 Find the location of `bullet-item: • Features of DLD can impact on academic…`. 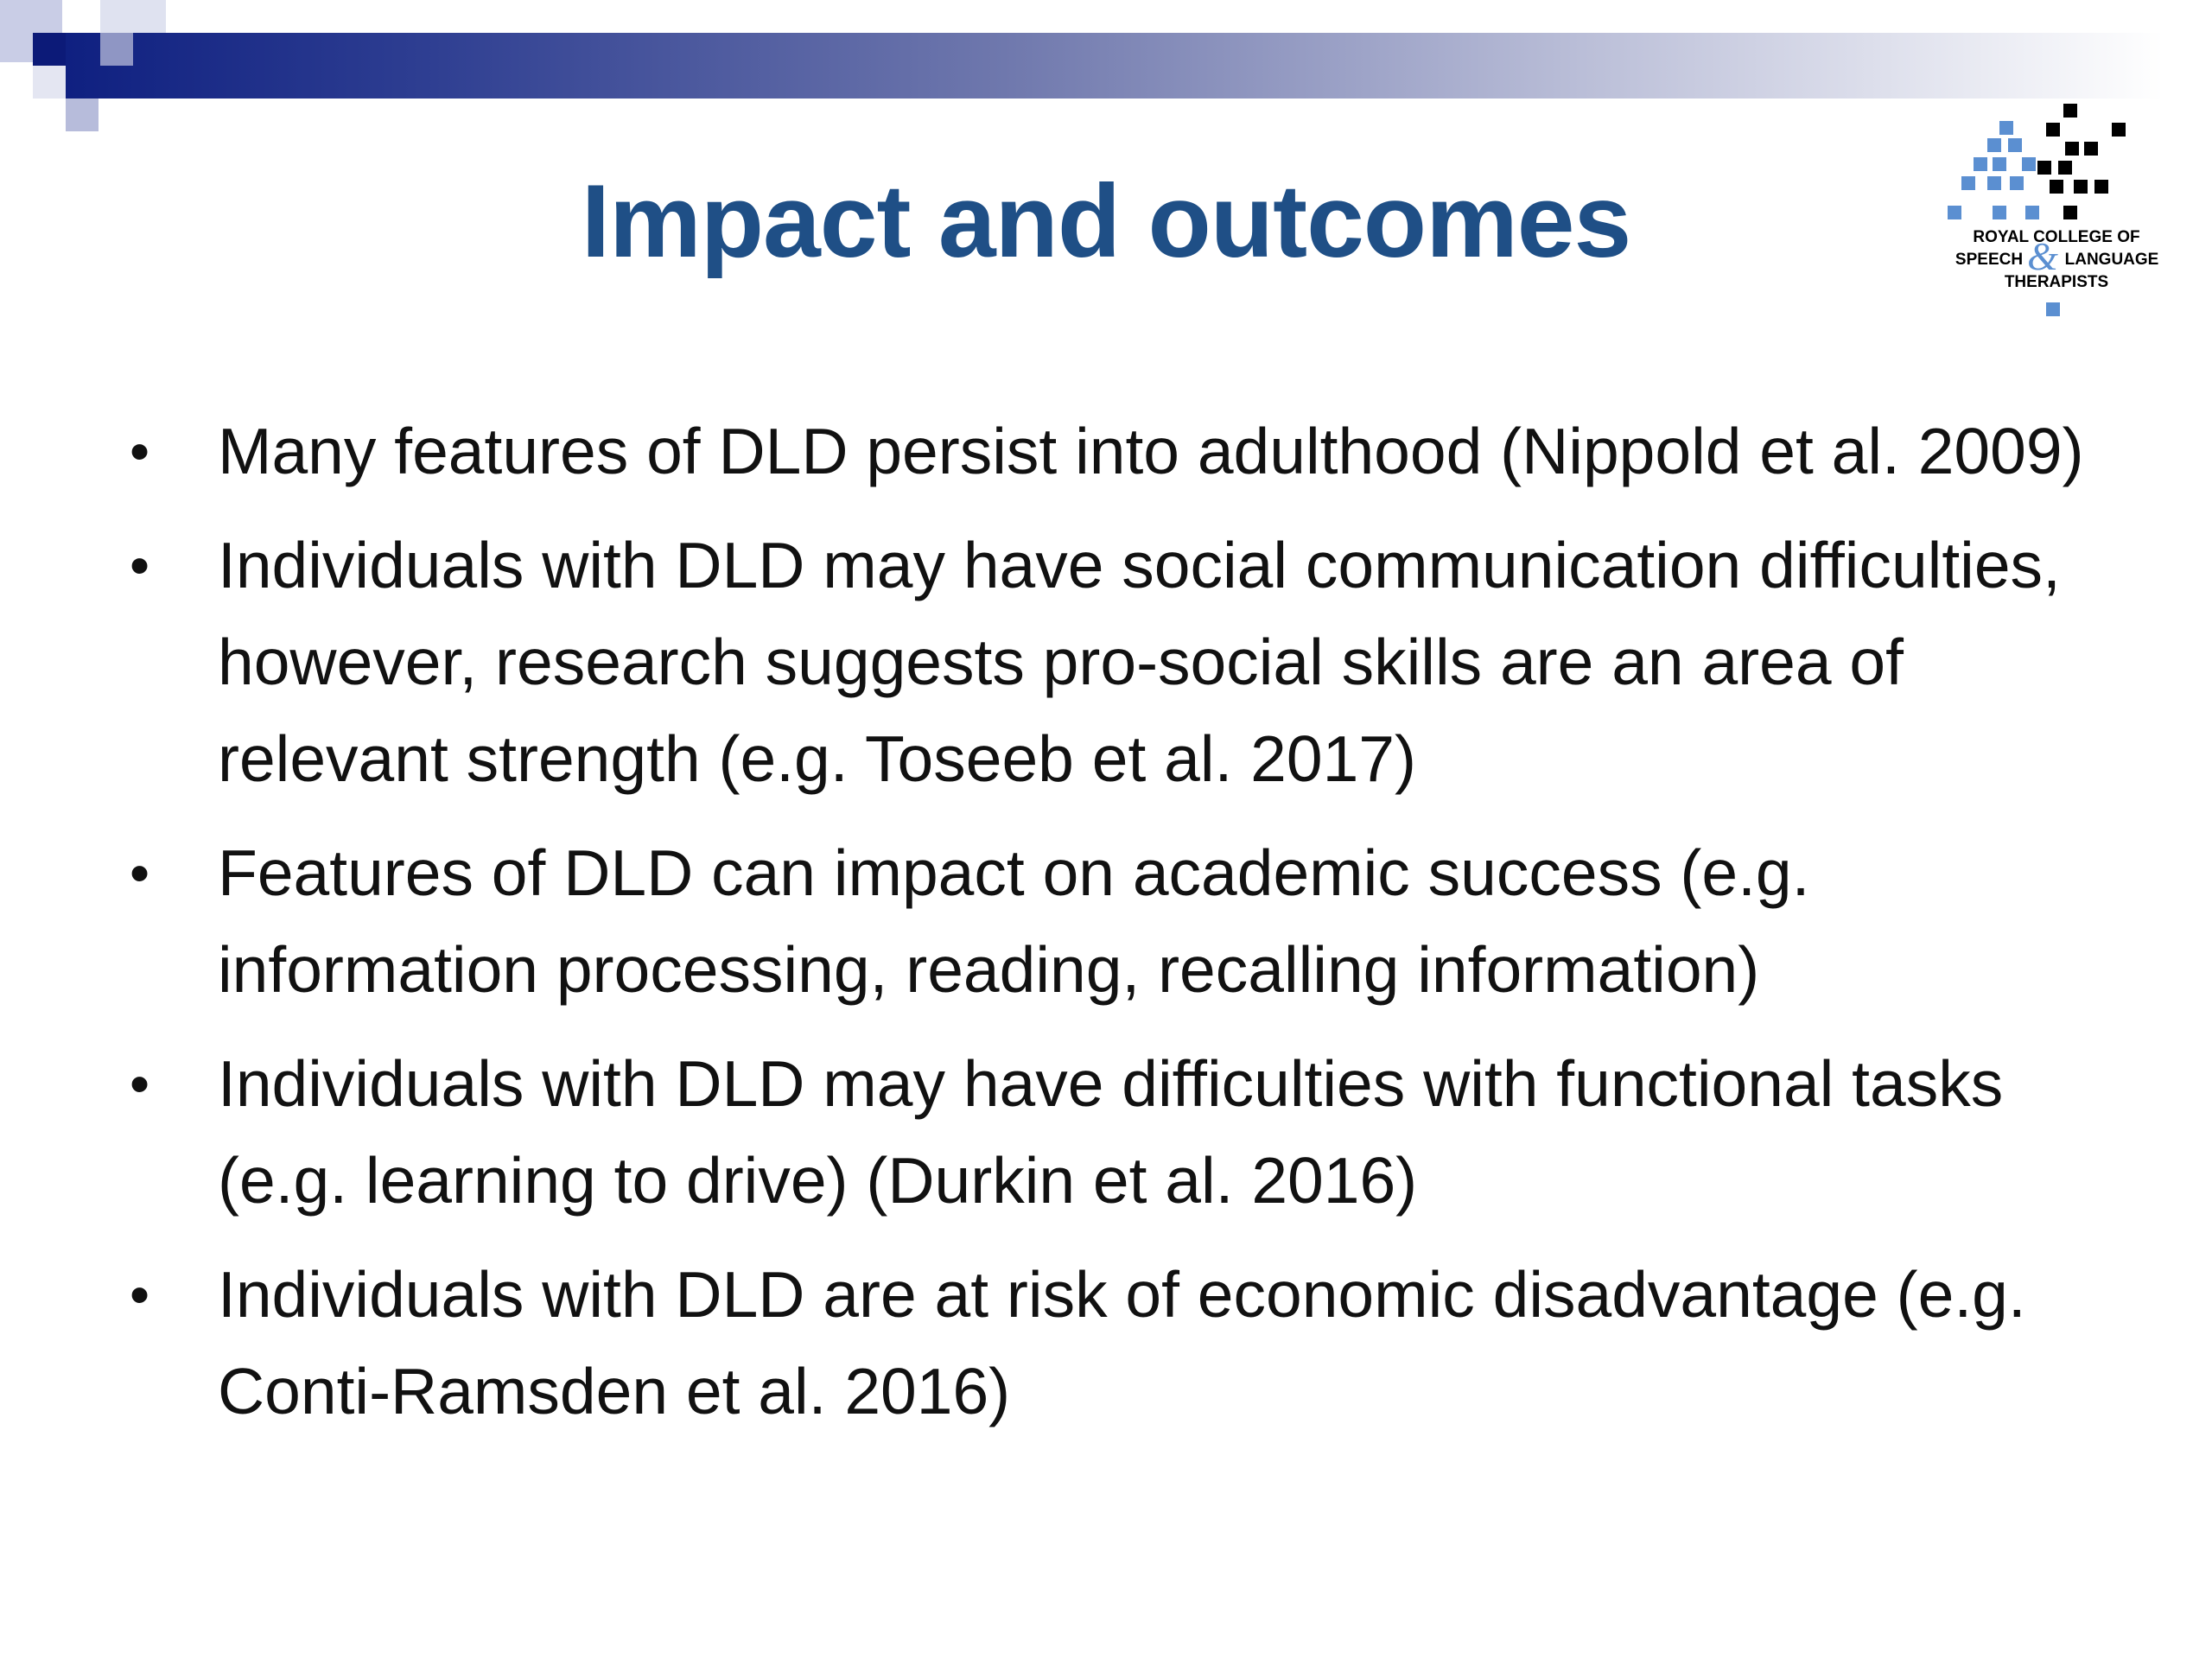

bullet-item: • Features of DLD can impact on academic… is located at coordinates (1115, 921).